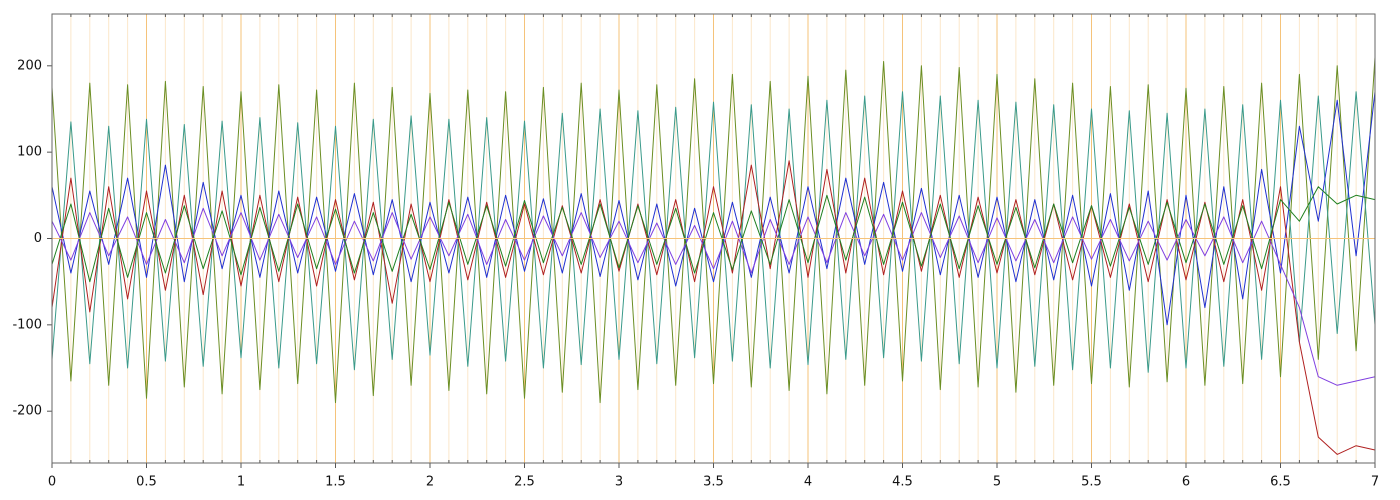 This screenshot has width=1400, height=500. I want to click on x-tick-label: 7, so click(1375, 482).